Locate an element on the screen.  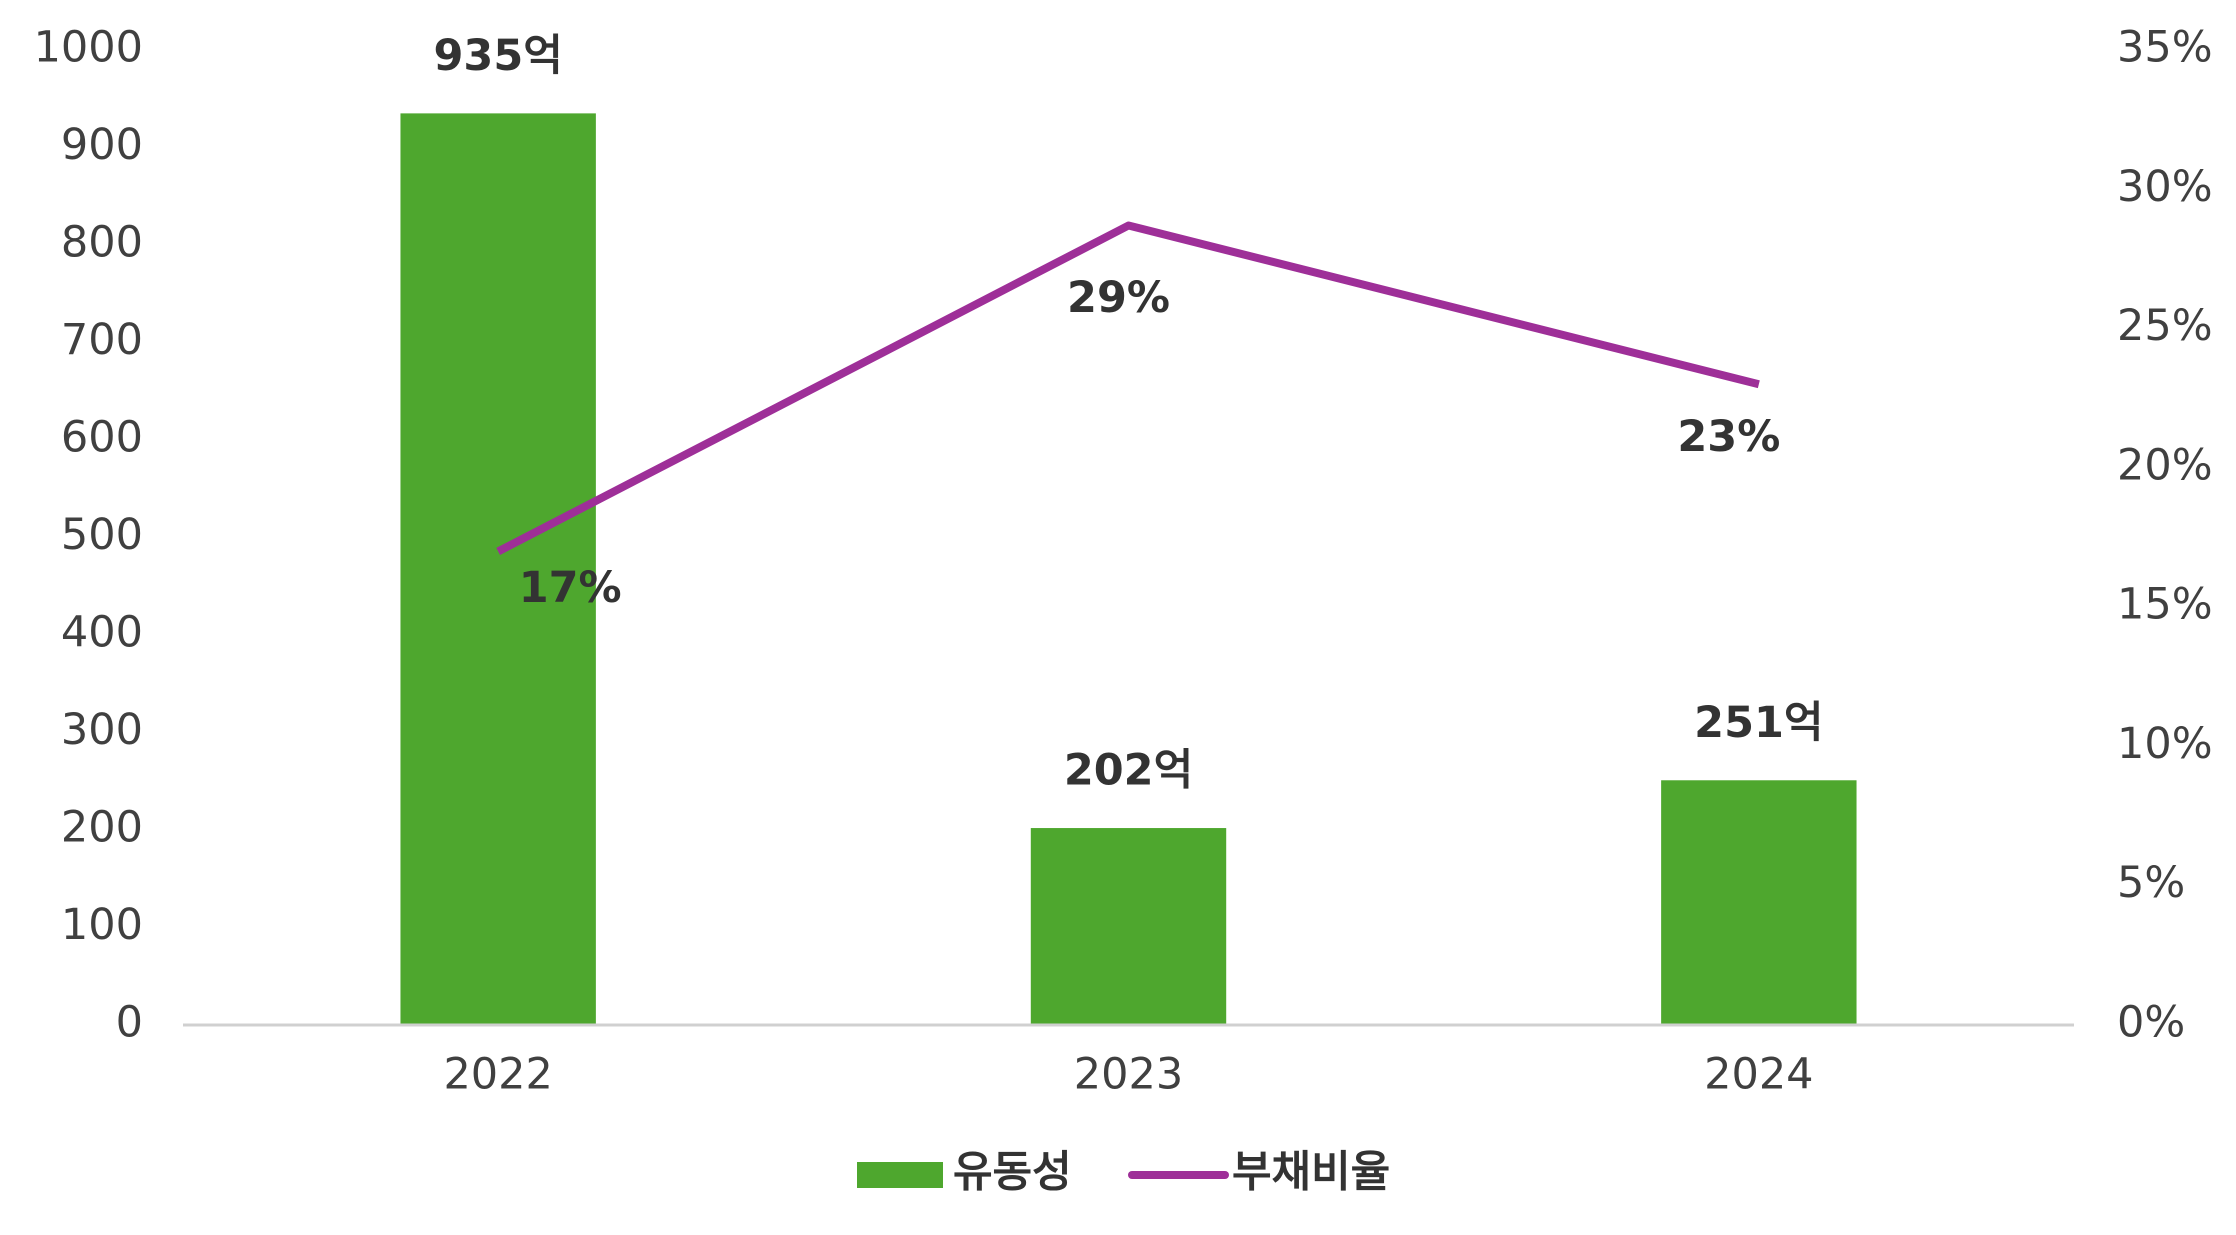
legend-label: 부채비율 is located at coordinates (1311, 1173).